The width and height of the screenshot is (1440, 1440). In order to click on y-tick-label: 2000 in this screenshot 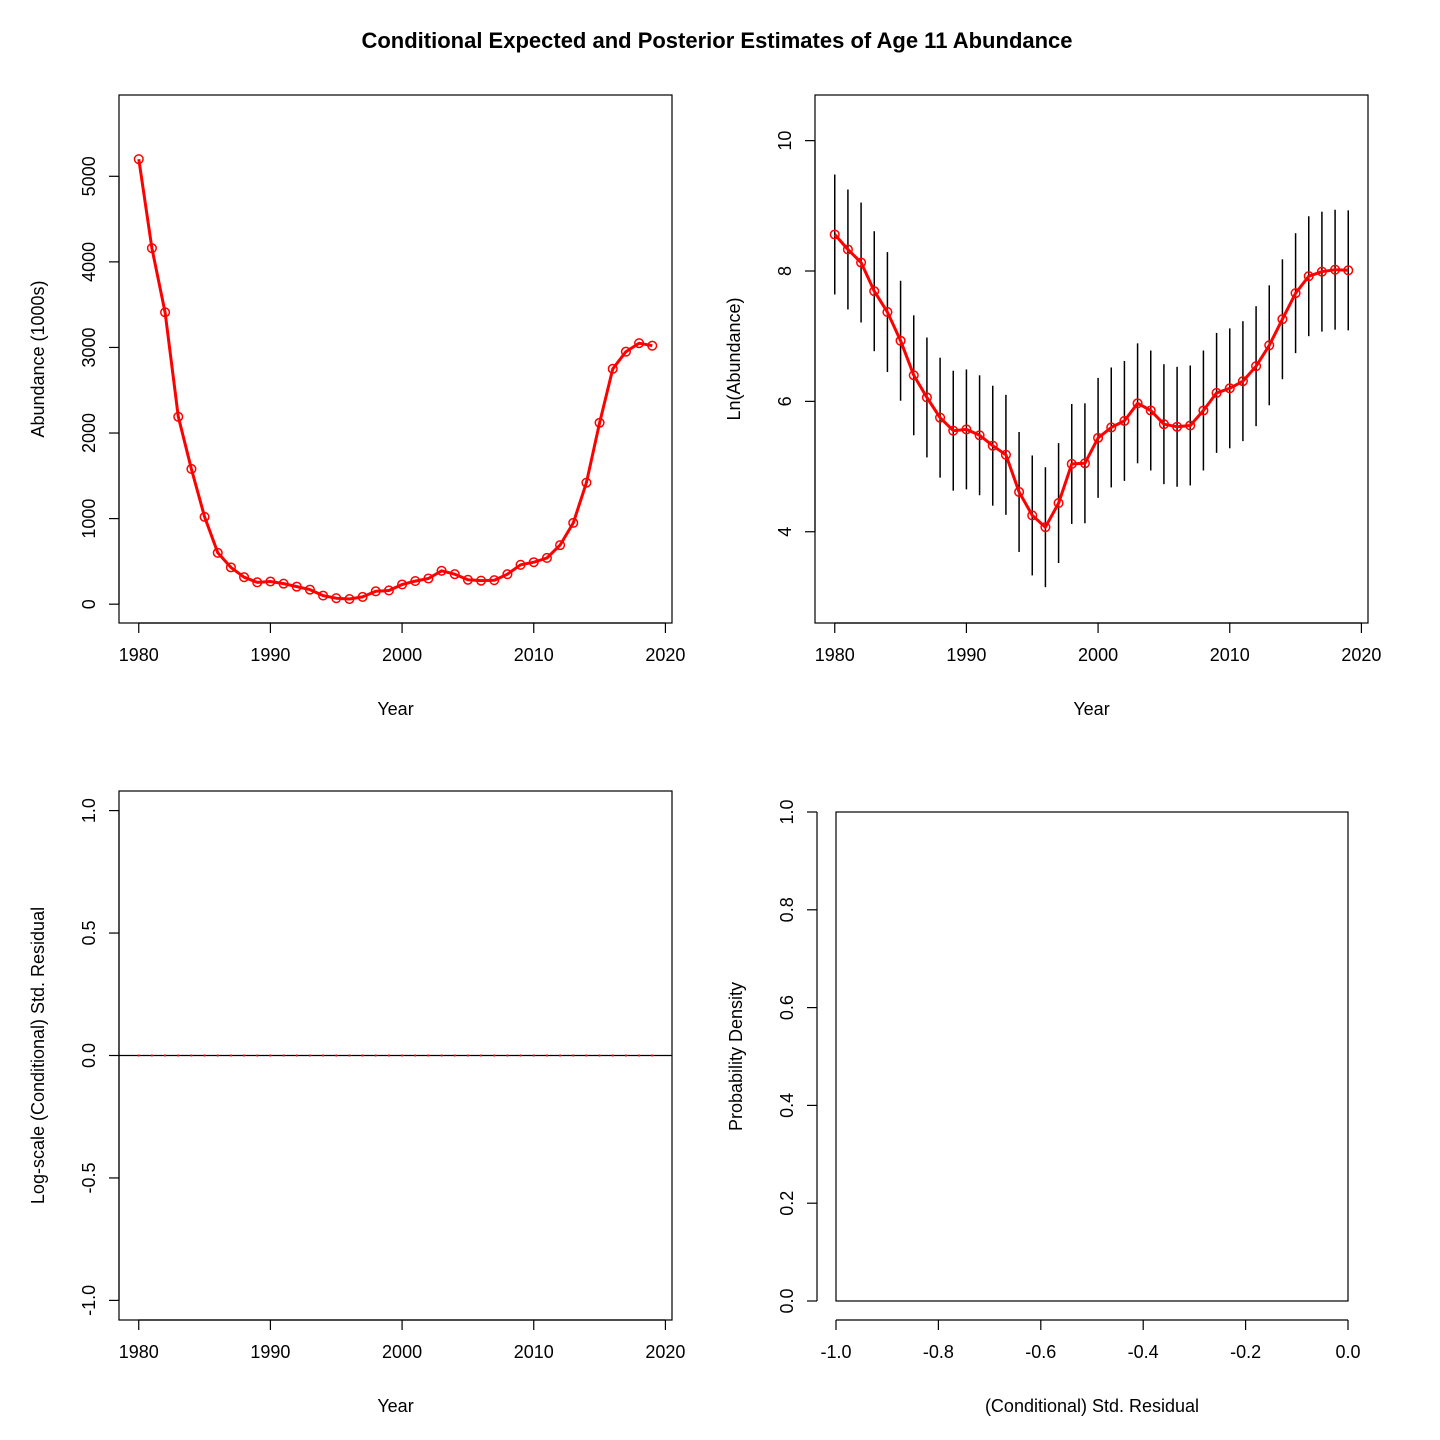, I will do `click(89, 433)`.